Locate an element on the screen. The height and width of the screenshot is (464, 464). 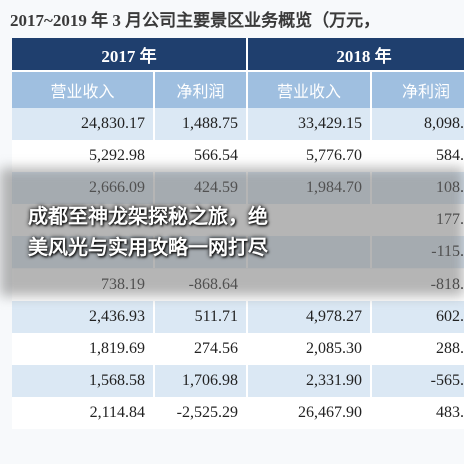
table-cell: 26,467.90 is located at coordinates (310, 412).